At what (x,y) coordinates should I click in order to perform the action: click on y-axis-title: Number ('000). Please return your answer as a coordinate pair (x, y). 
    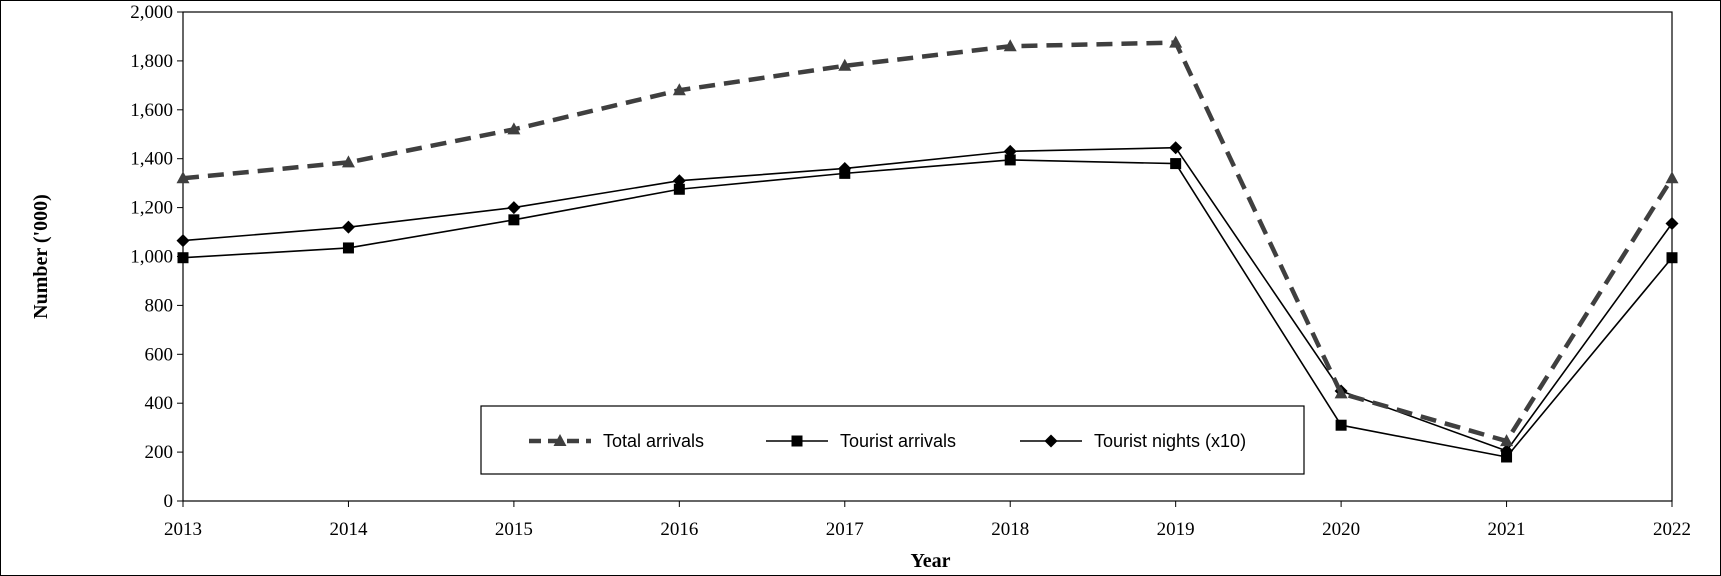
    Looking at the image, I should click on (41, 256).